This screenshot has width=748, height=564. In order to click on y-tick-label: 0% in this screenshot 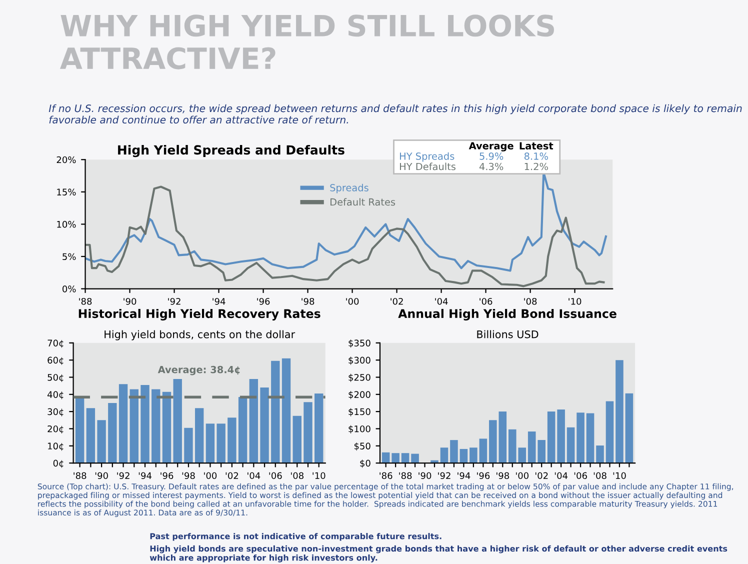, I will do `click(69, 289)`.